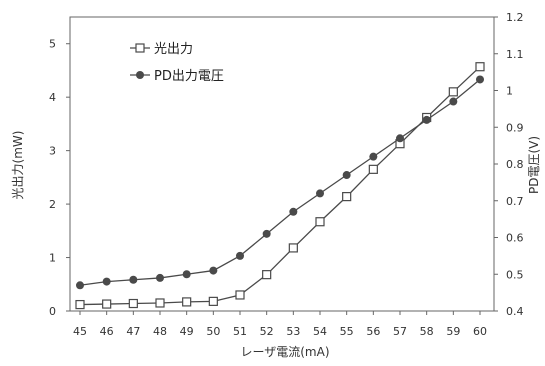  I want to click on x-tick-label: 48, so click(160, 331).